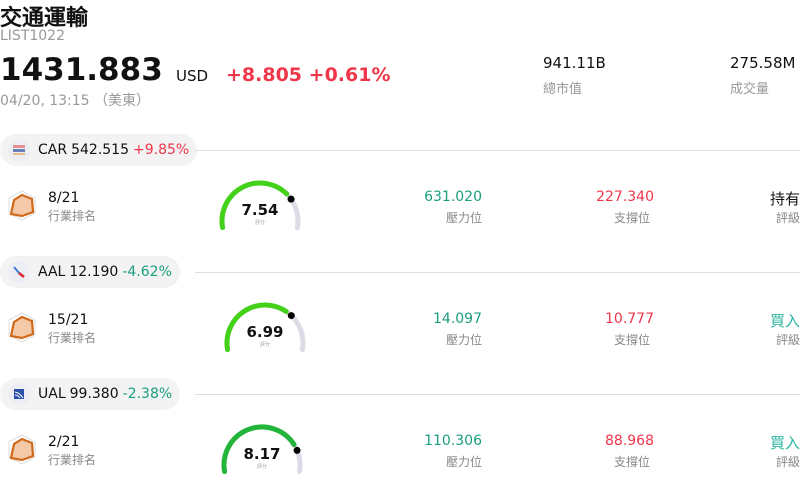 This screenshot has width=800, height=488. I want to click on index-code: LIST1022, so click(32, 36).